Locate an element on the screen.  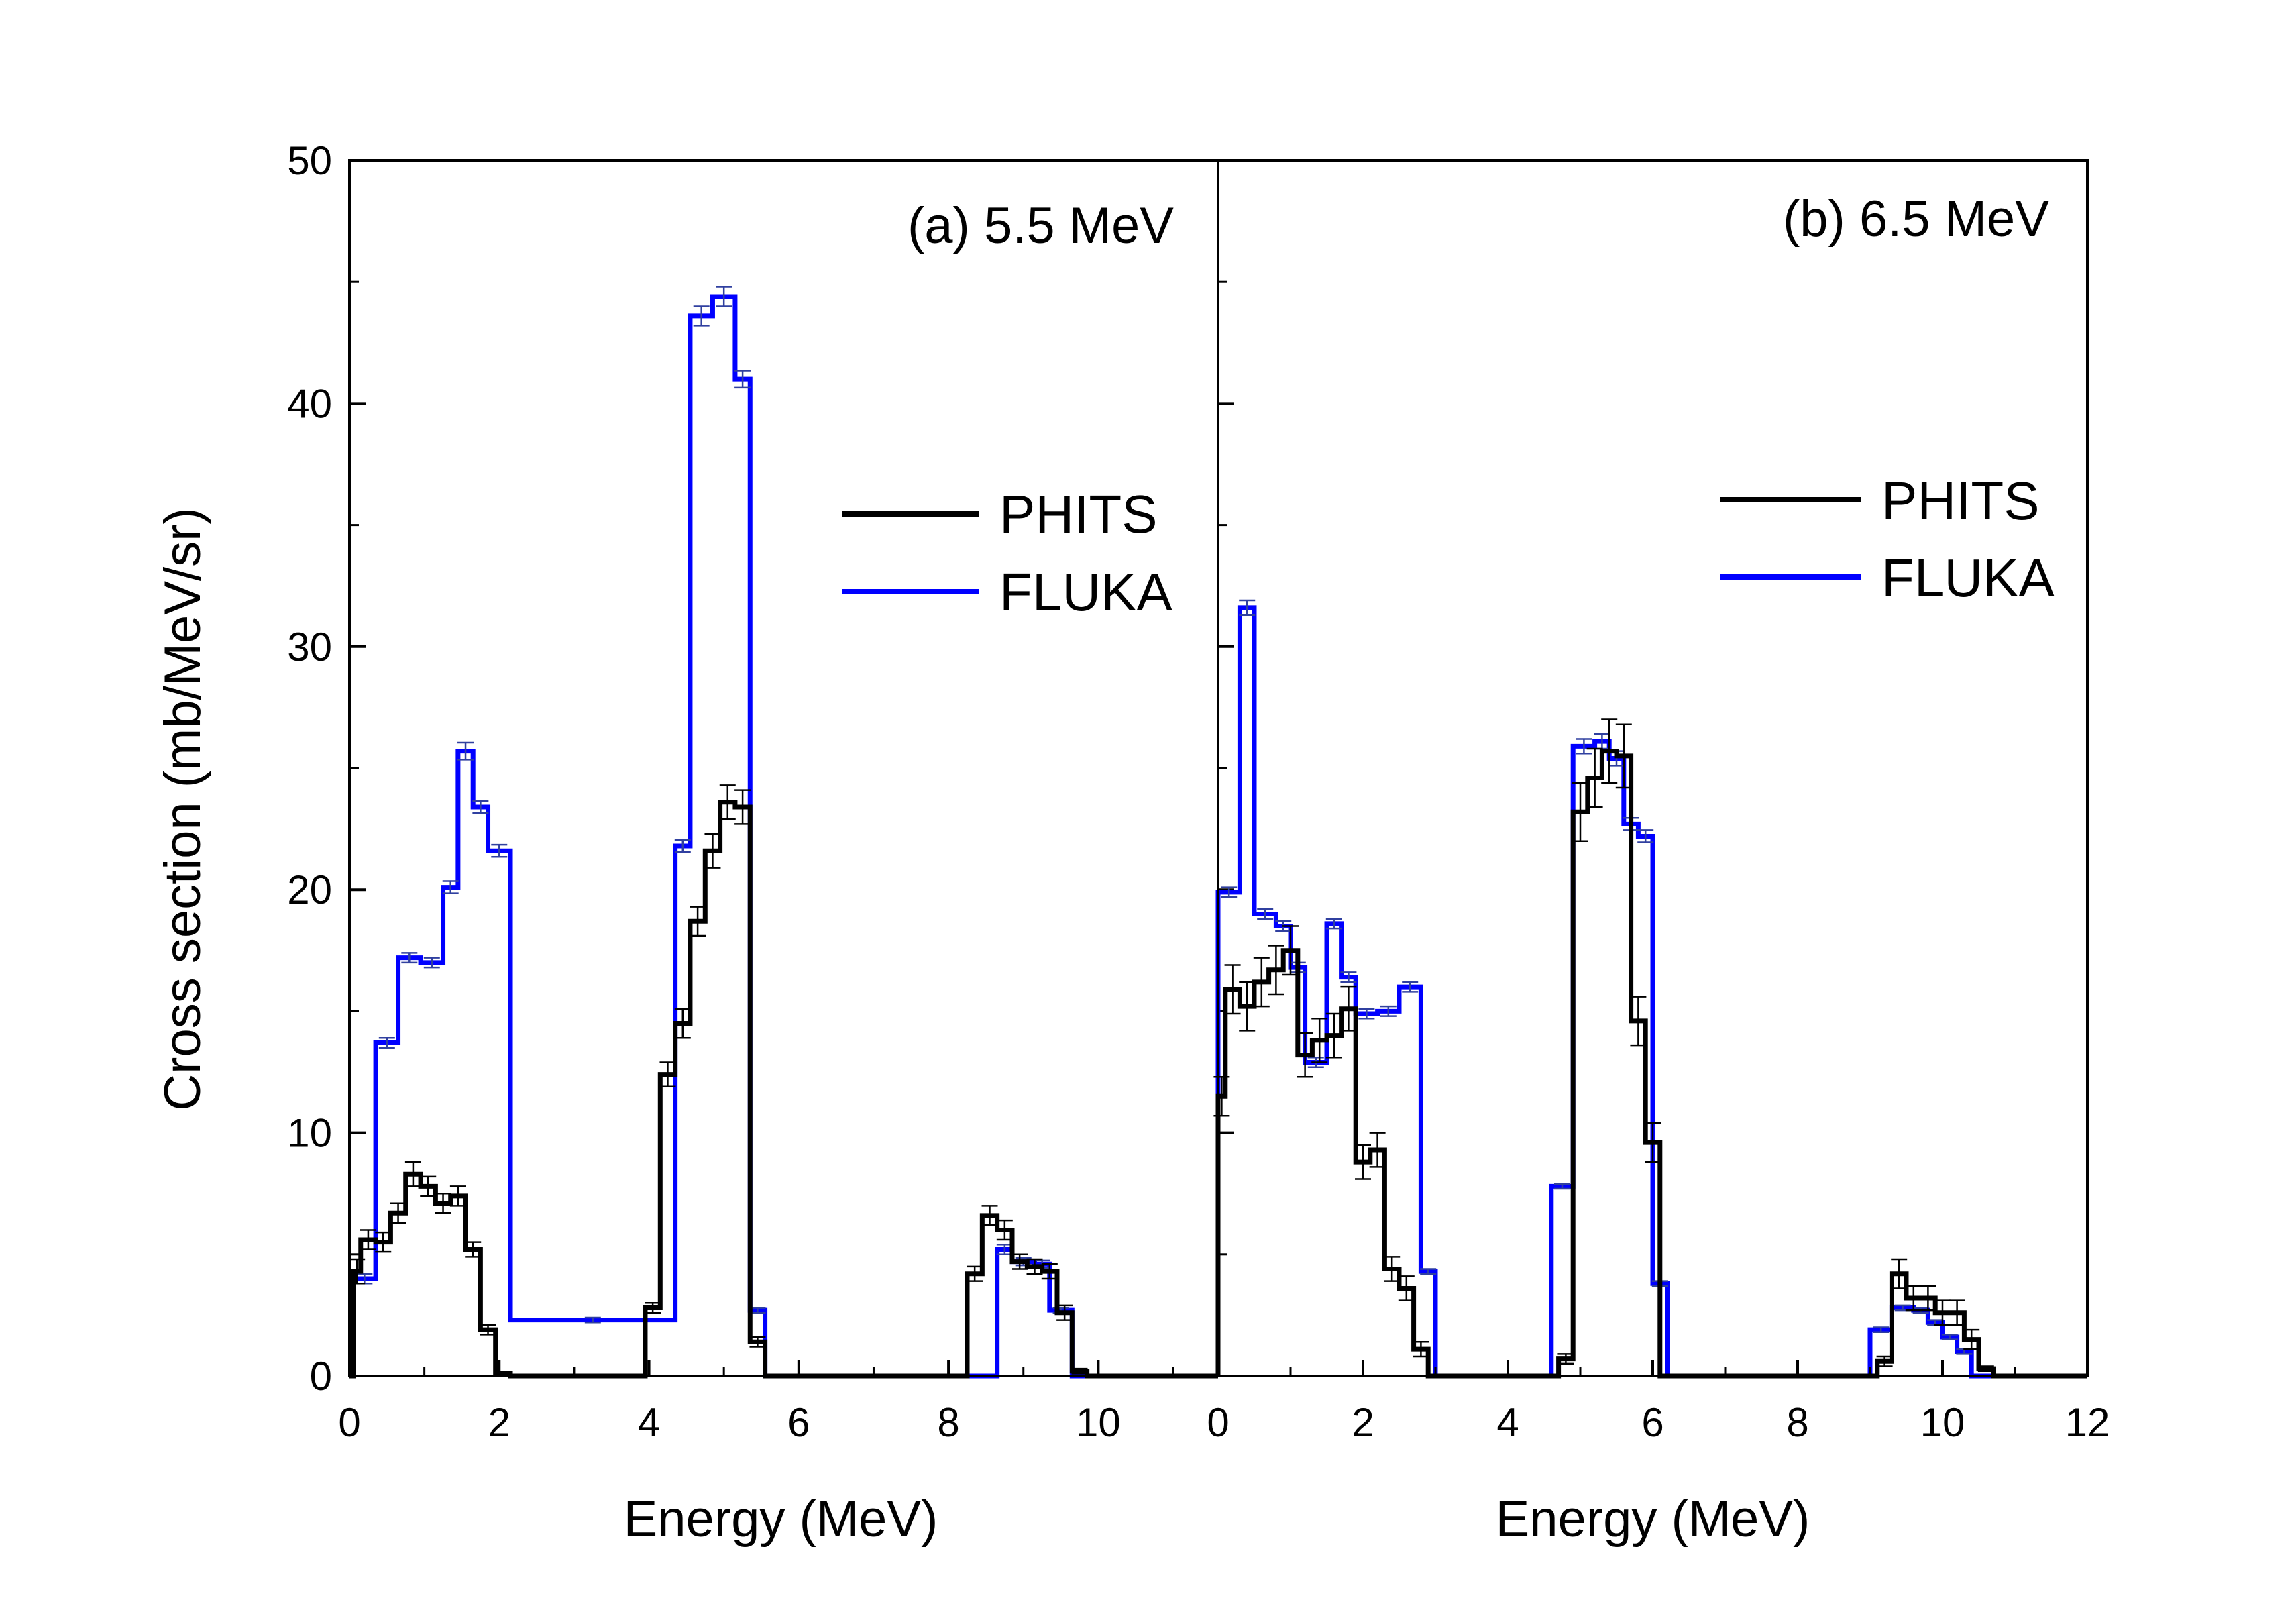
panel-b-phits-series is located at coordinates (1651, 1064).